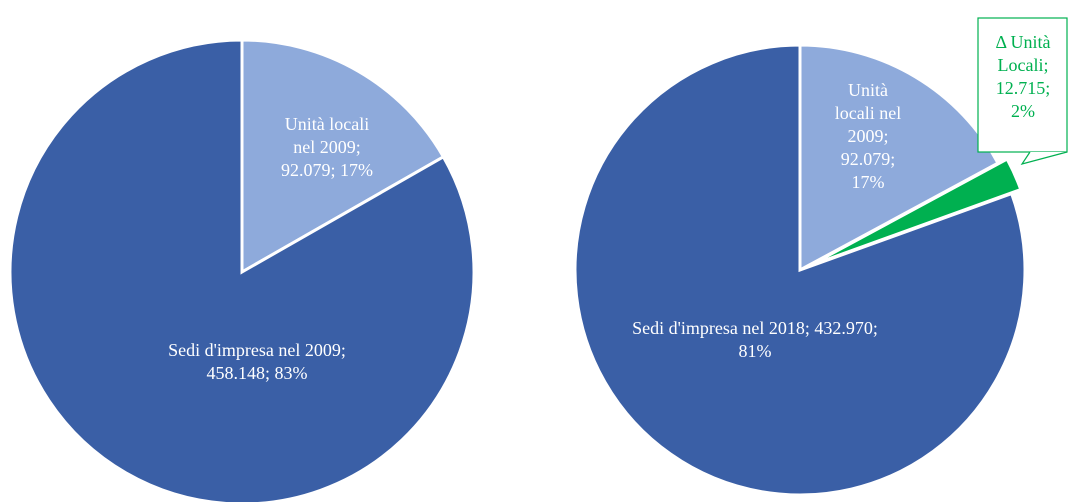 The height and width of the screenshot is (502, 1068). I want to click on callout-pointer, so click(1044, 158).